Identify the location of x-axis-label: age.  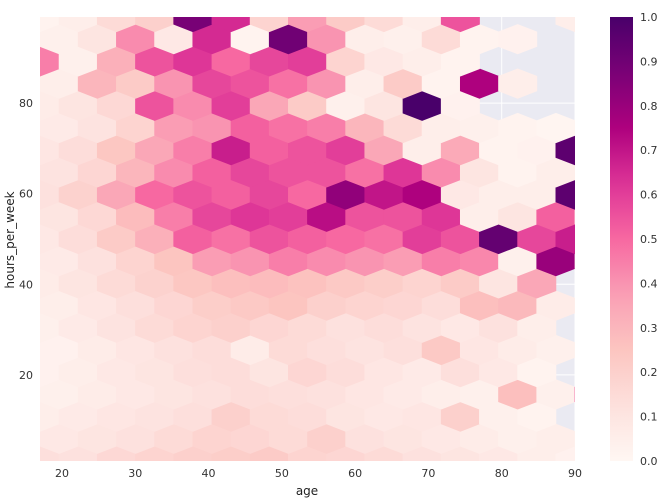
(307, 491).